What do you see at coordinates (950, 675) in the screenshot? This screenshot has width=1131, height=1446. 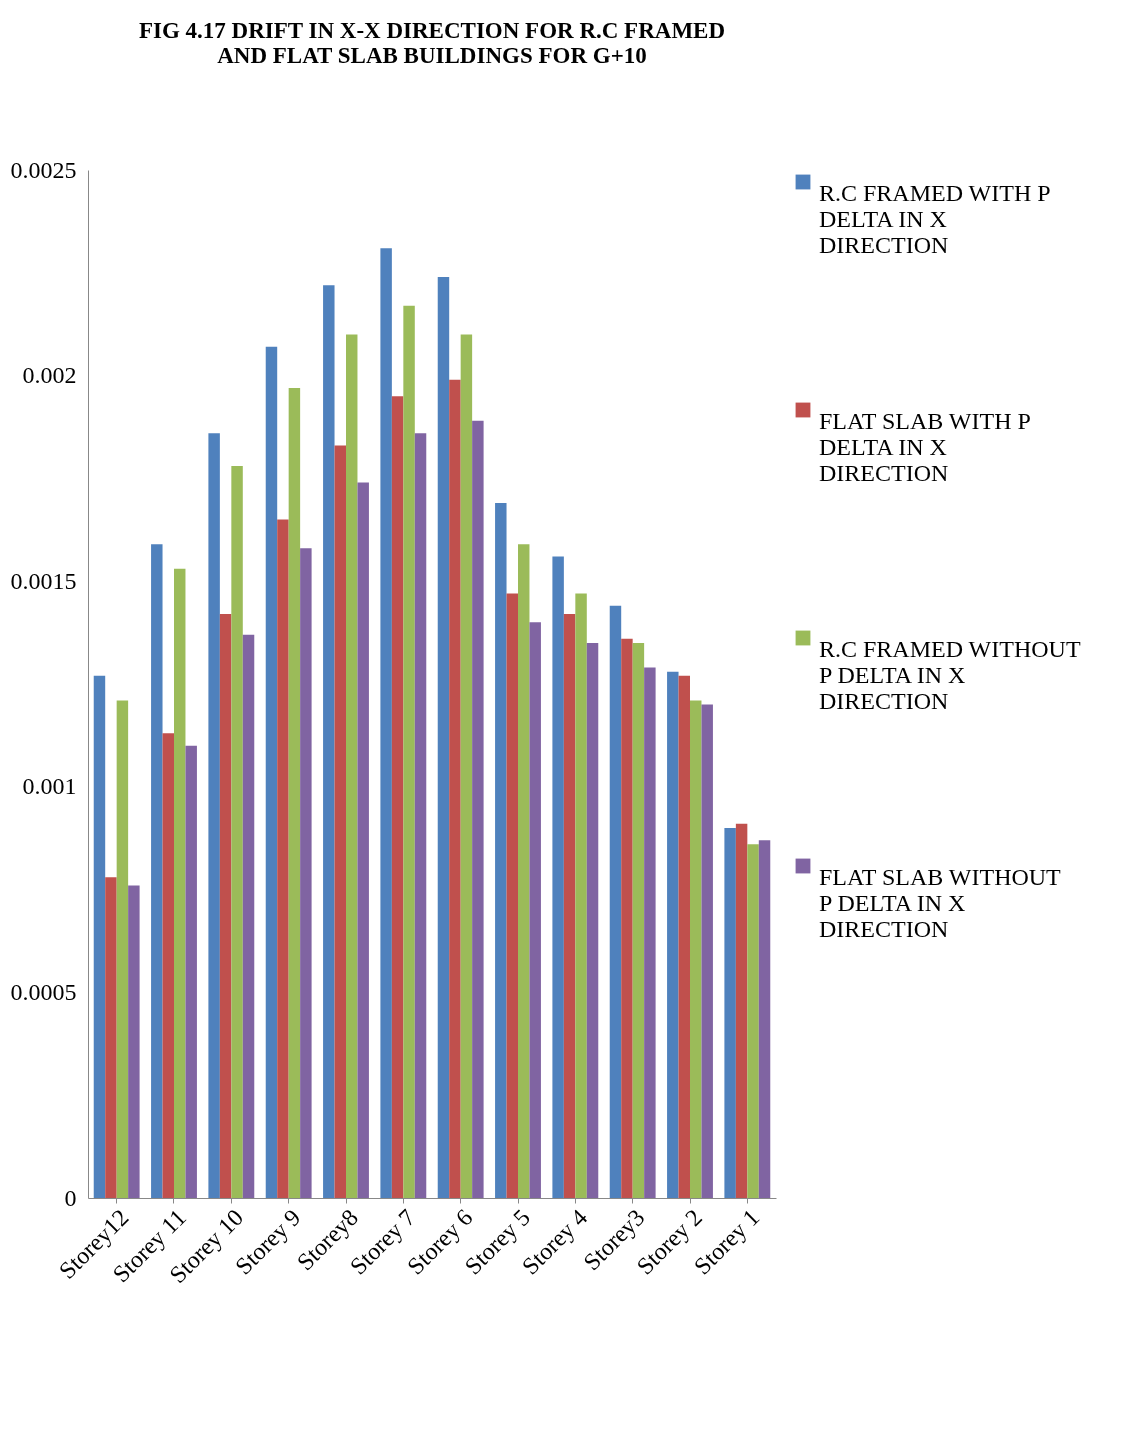 I see `legend-label: R.C FRAMED WITHOUT P DELTA IN X DIRECTION` at bounding box center [950, 675].